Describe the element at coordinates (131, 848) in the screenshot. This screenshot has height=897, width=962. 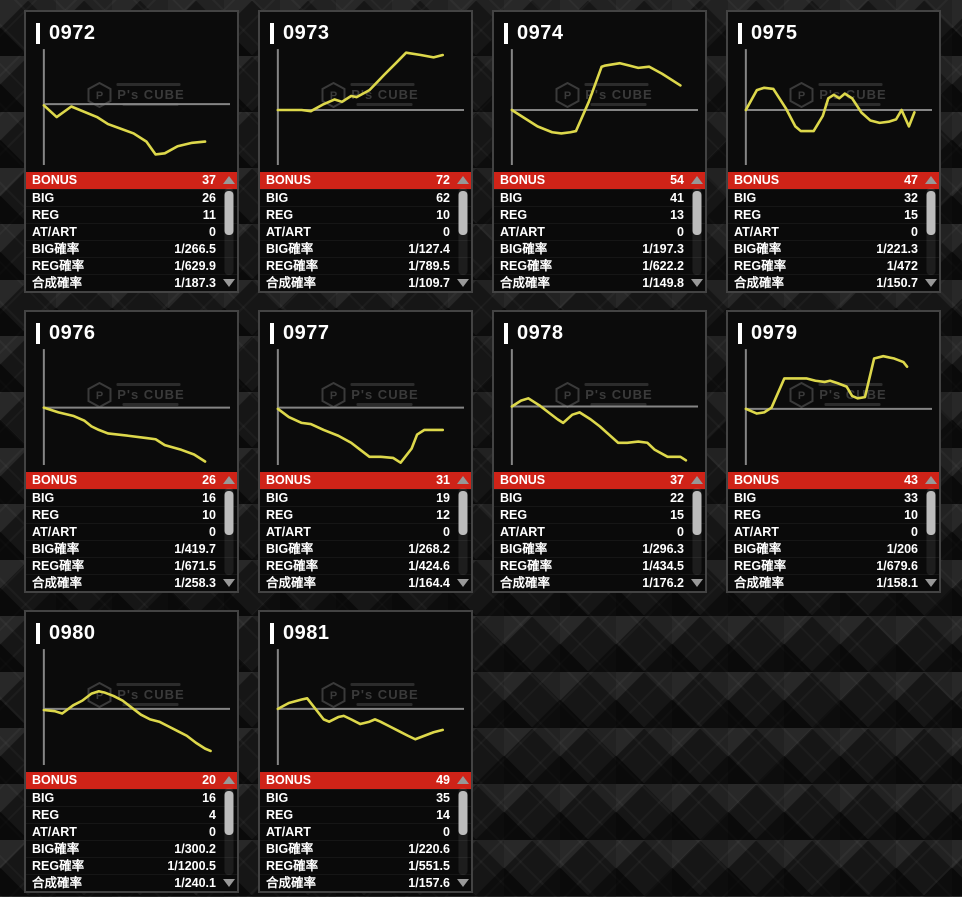
I see `stat-row-big_rate: BIG確率 1/300.2` at that location.